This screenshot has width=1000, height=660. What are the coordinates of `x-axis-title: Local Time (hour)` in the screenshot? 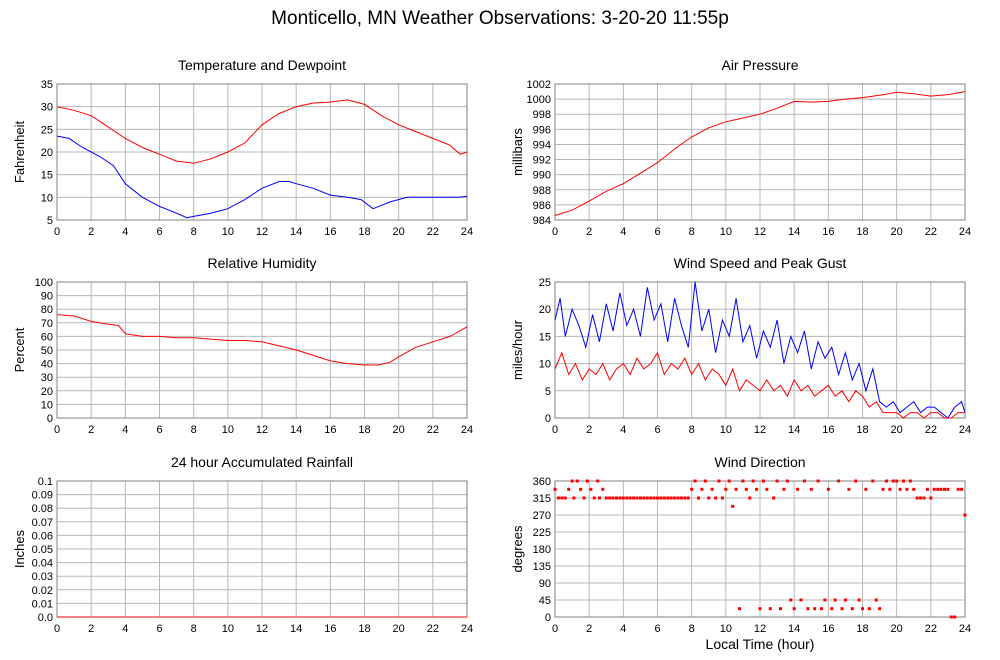 It's located at (760, 644).